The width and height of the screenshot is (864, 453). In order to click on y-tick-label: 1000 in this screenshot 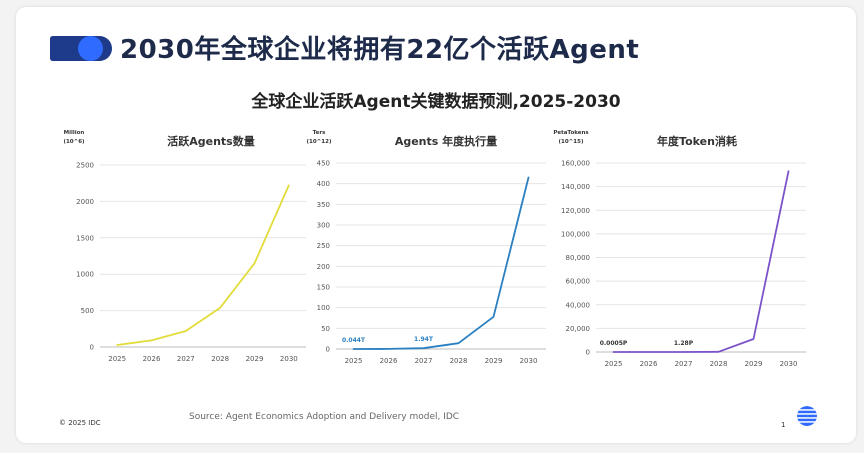, I will do `click(85, 275)`.